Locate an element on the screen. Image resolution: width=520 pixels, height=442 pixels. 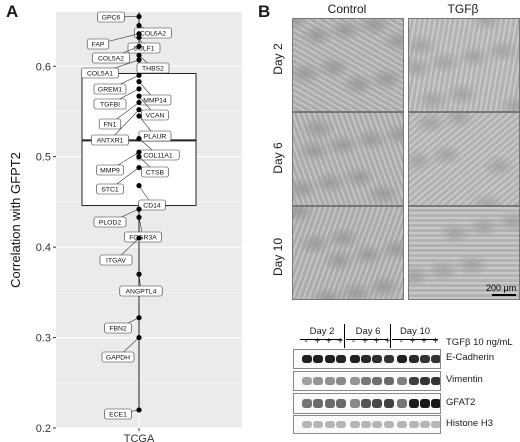
blot-membrane-e-cadherin is located at coordinates (367, 359).